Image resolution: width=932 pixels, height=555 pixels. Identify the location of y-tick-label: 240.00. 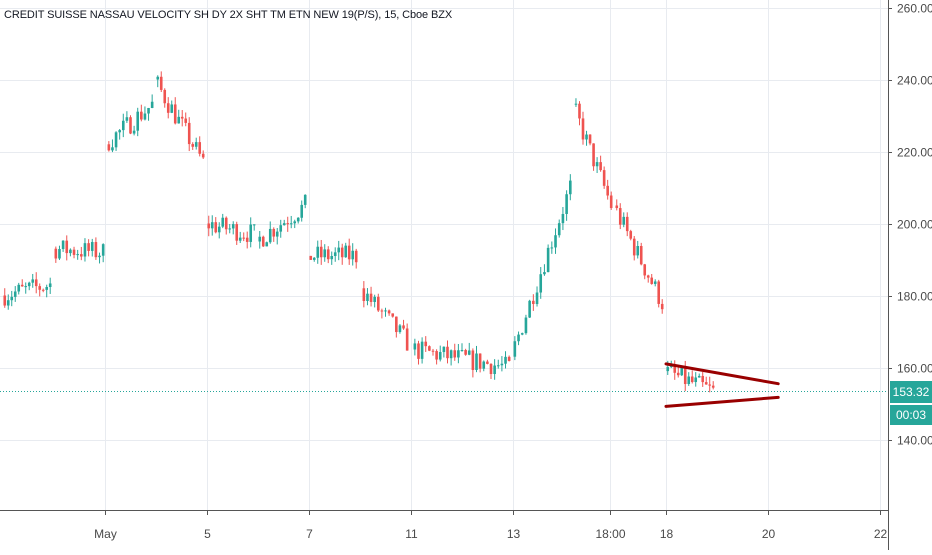
(914, 81).